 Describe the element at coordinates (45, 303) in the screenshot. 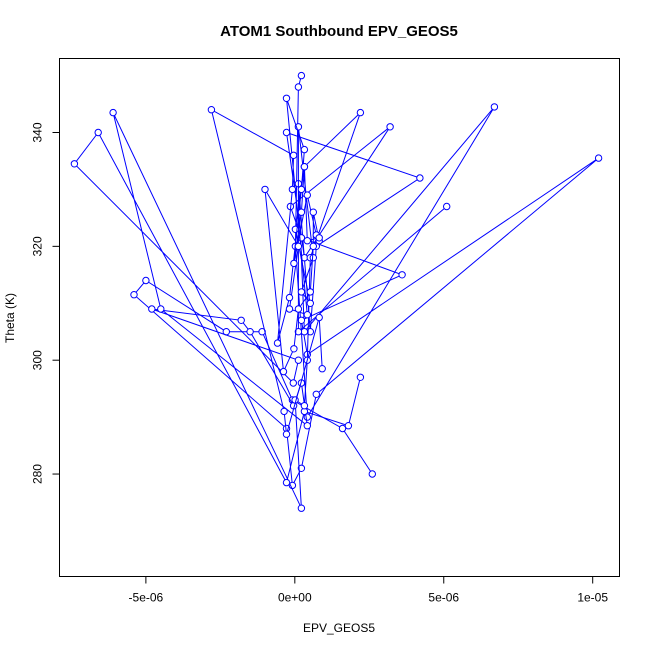

I see `y-axis: 280 300 320 340` at that location.